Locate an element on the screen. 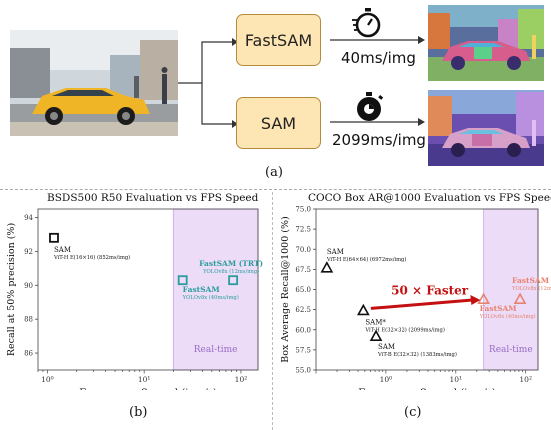 The width and height of the screenshot is (551, 430). y-tick-label: 60.0 is located at coordinates (303, 330).